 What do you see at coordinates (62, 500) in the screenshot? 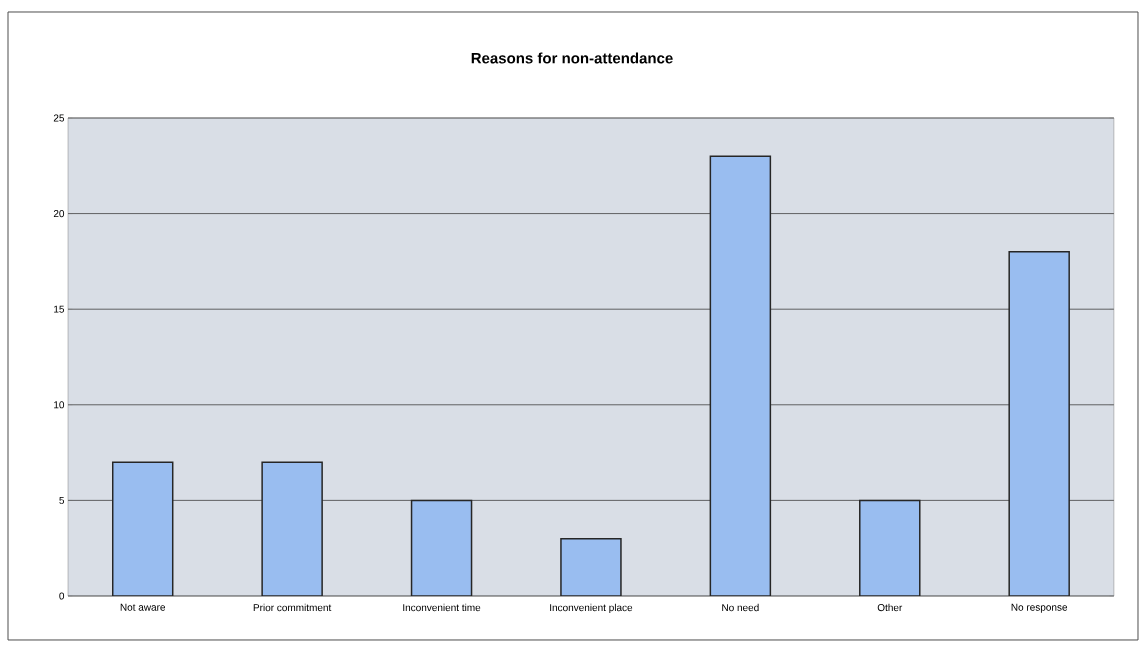
I see `y-tick-label: 5` at bounding box center [62, 500].